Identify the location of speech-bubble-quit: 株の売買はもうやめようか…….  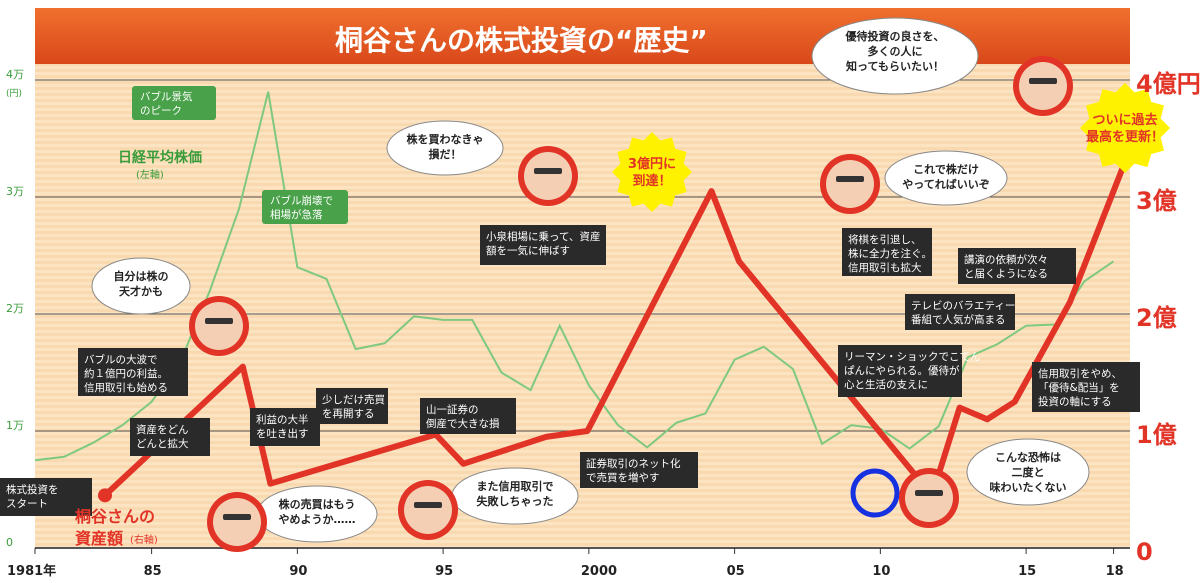
(317, 514).